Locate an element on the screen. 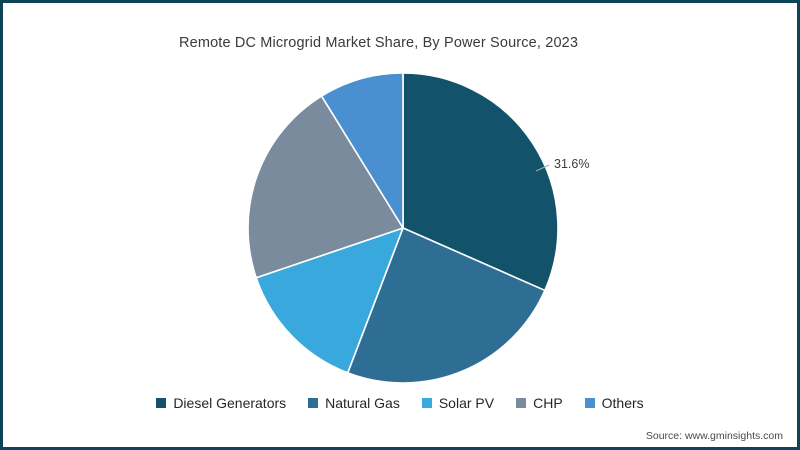  legend-item-label: Others is located at coordinates (622, 403).